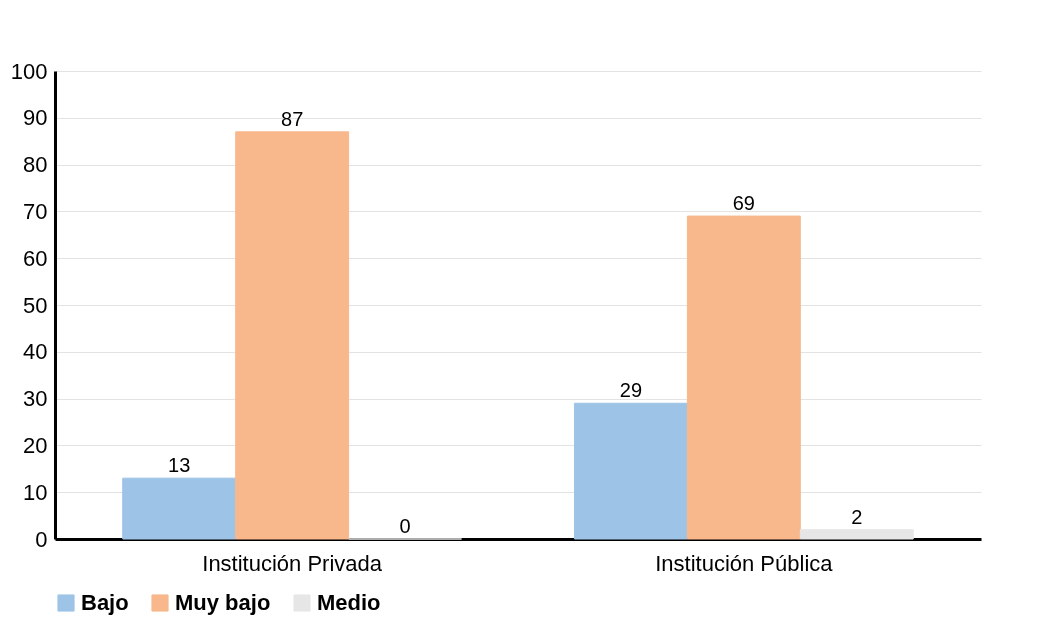 The width and height of the screenshot is (1041, 624). I want to click on data-label: 13, so click(179, 465).